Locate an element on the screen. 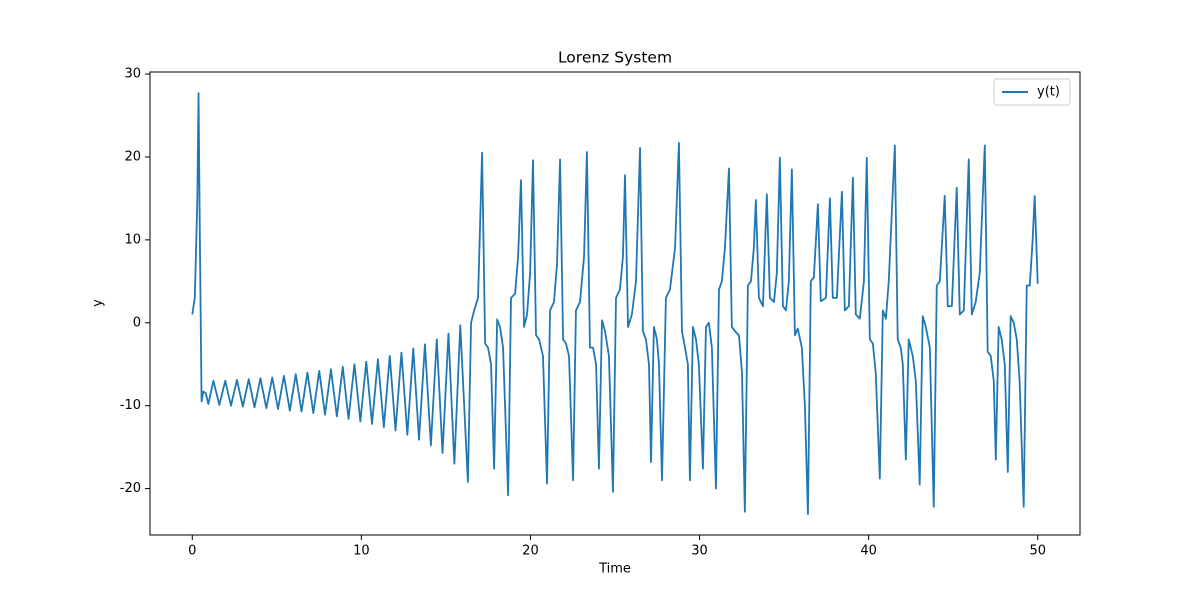 Image resolution: width=1200 pixels, height=600 pixels. y-tick-label: -20 is located at coordinates (130, 488).